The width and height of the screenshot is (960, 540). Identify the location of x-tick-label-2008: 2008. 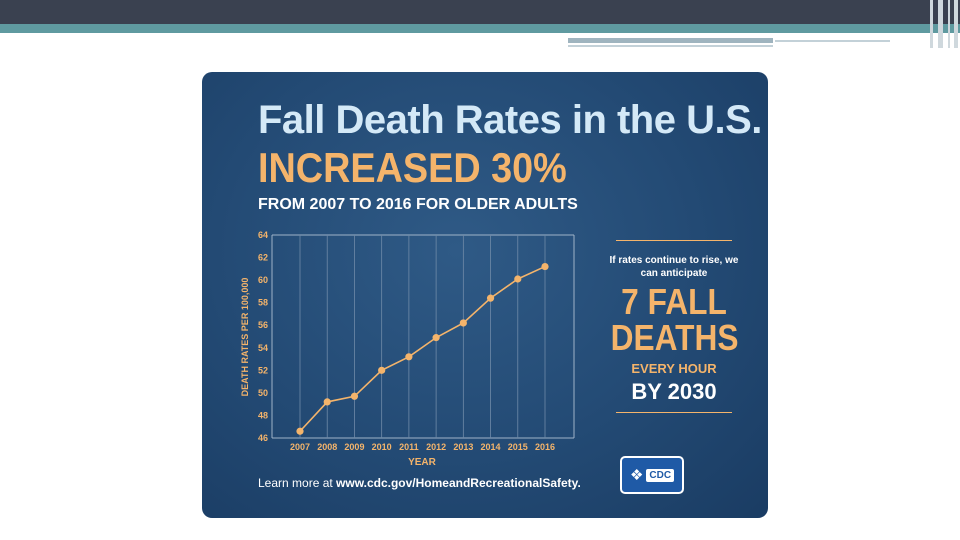
(327, 447).